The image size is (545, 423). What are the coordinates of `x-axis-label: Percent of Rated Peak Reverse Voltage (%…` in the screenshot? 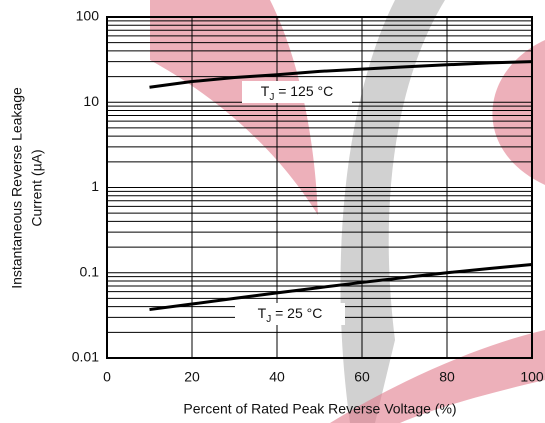 It's located at (319, 409).